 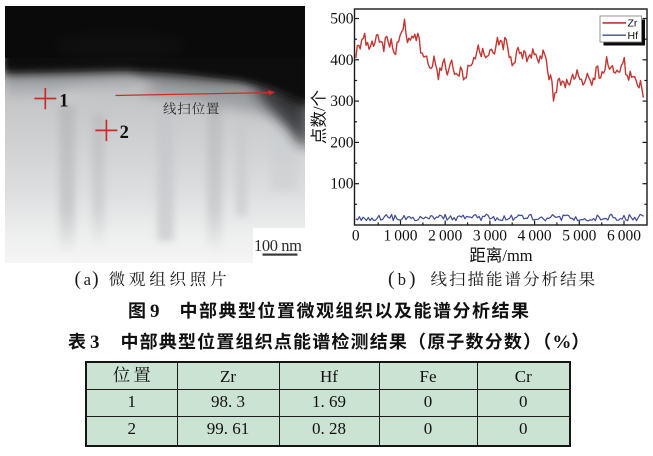 What do you see at coordinates (342, 60) in the screenshot?
I see `svg-text: 400` at bounding box center [342, 60].